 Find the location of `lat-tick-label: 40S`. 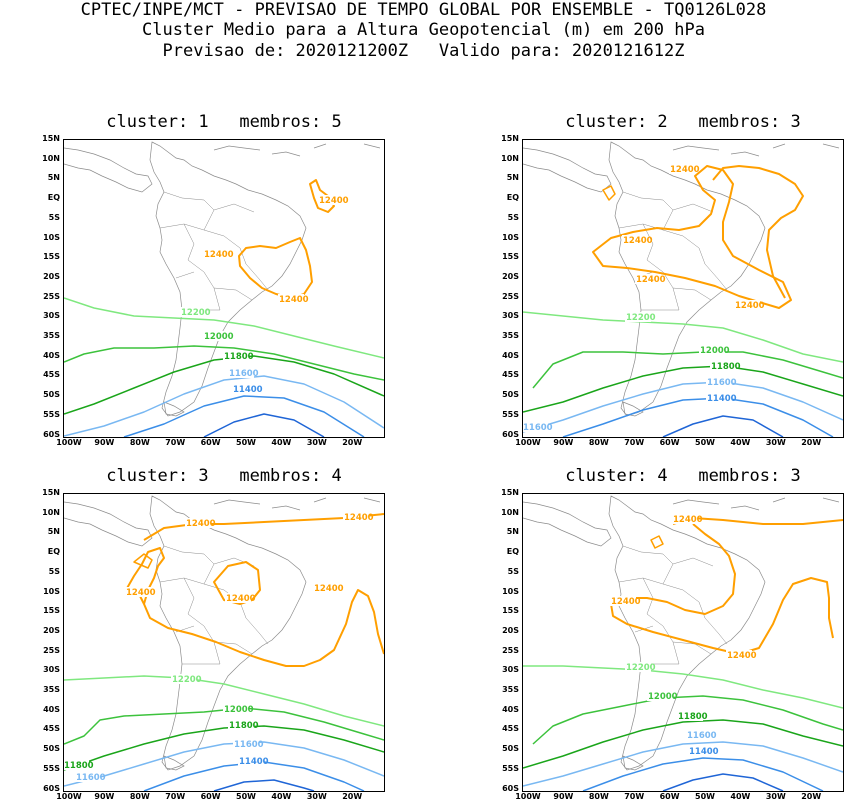

lat-tick-label: 40S is located at coordinates (51, 709).